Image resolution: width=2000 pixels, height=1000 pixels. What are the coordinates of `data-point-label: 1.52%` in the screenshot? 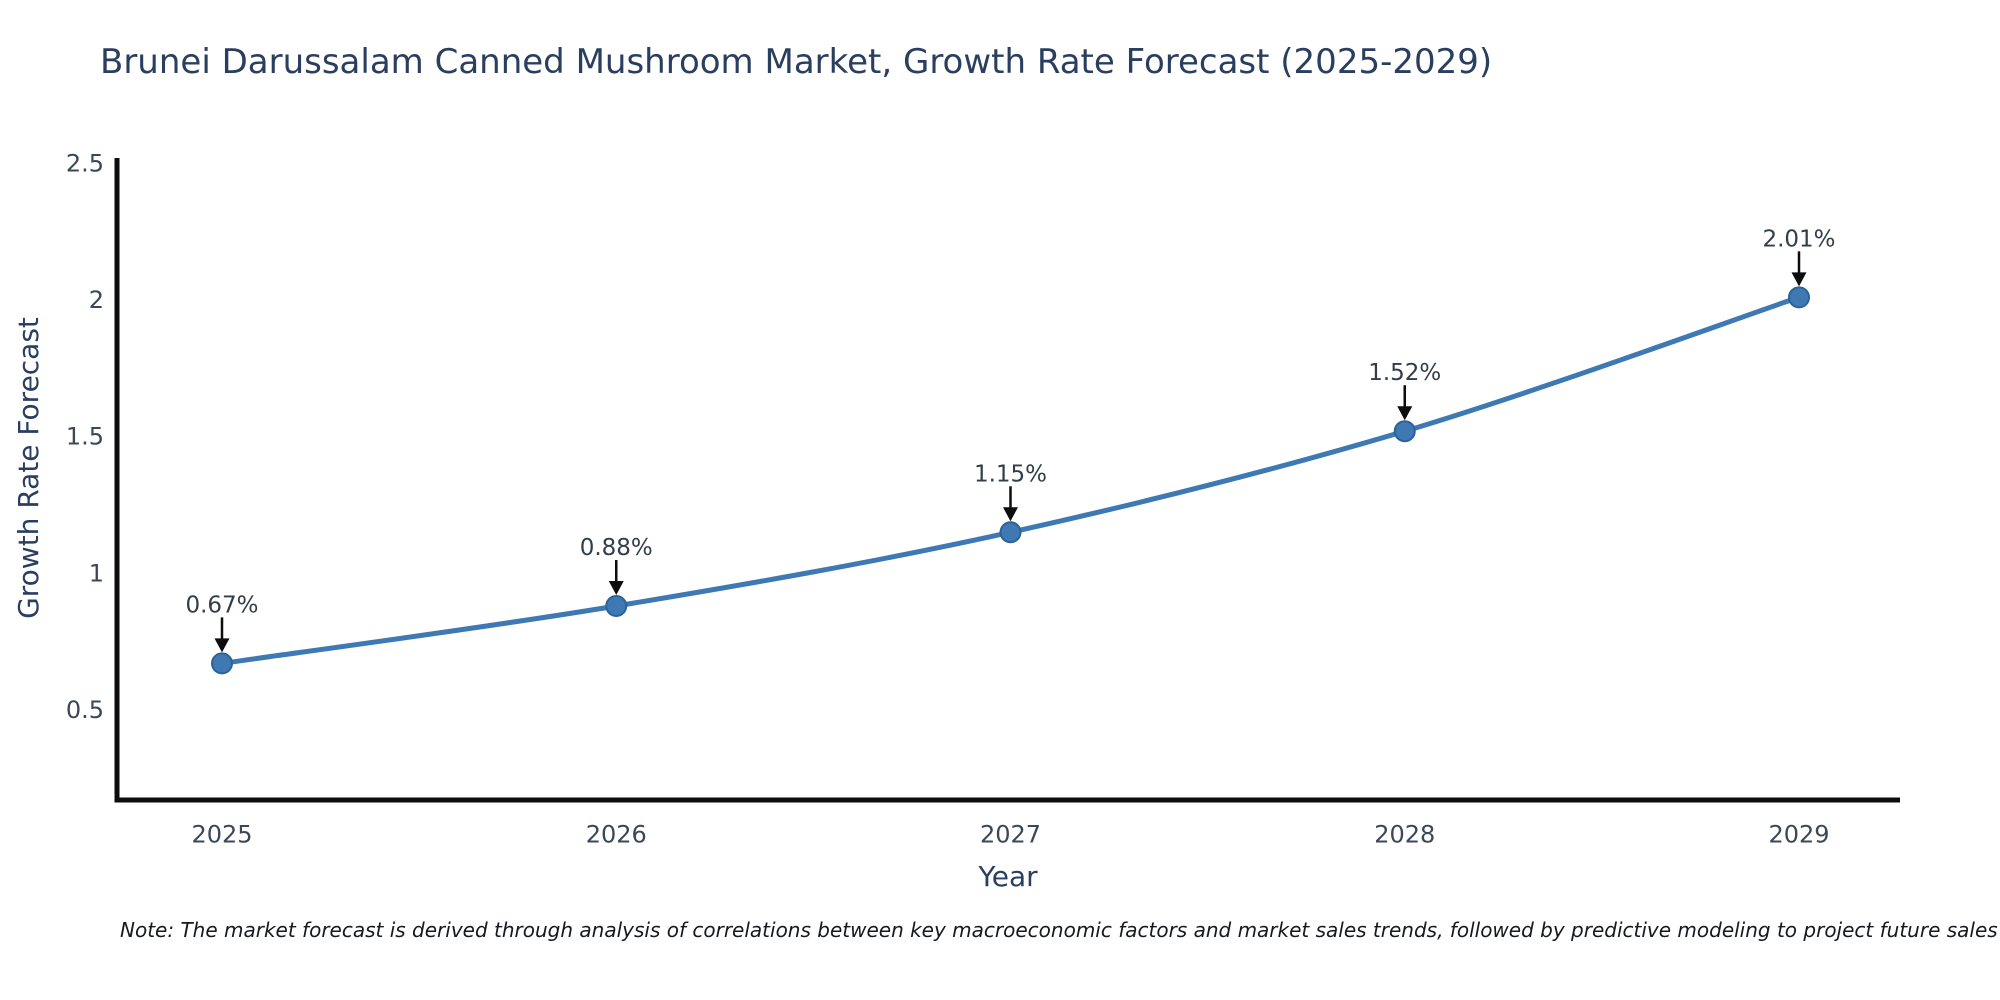 It's located at (1404, 373).